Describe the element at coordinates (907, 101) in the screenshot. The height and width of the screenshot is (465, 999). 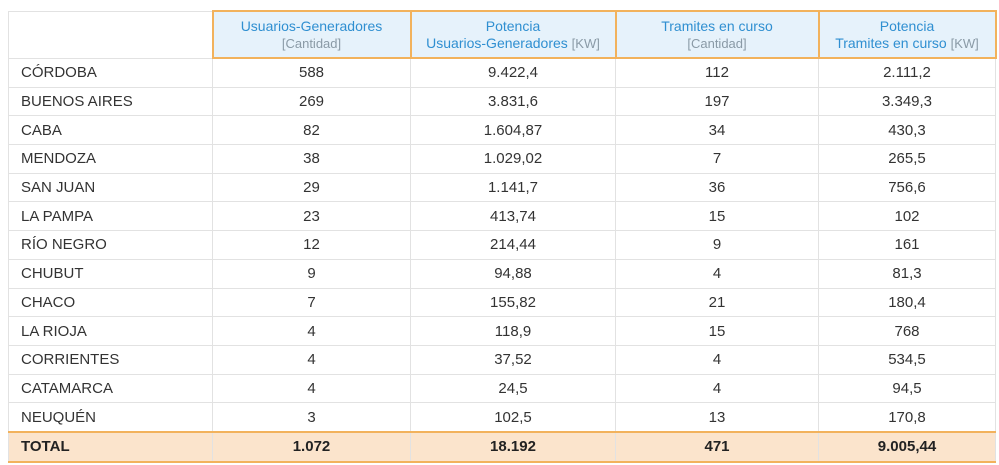
I see `cell: 3.349,3` at that location.